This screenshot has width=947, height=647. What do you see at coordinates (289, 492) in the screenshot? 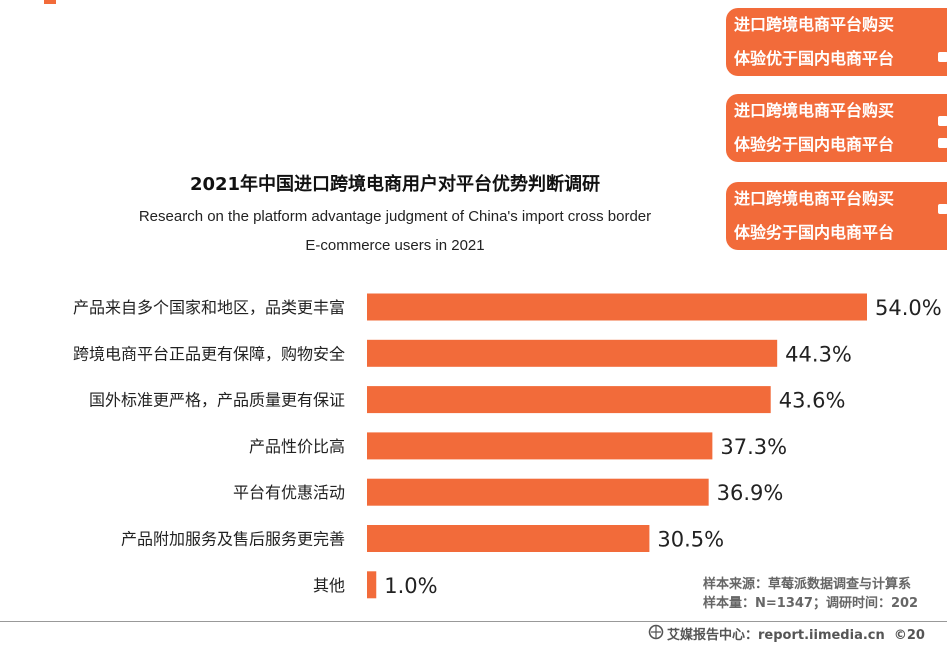
I see `category-label: 平台有优惠活动` at bounding box center [289, 492].